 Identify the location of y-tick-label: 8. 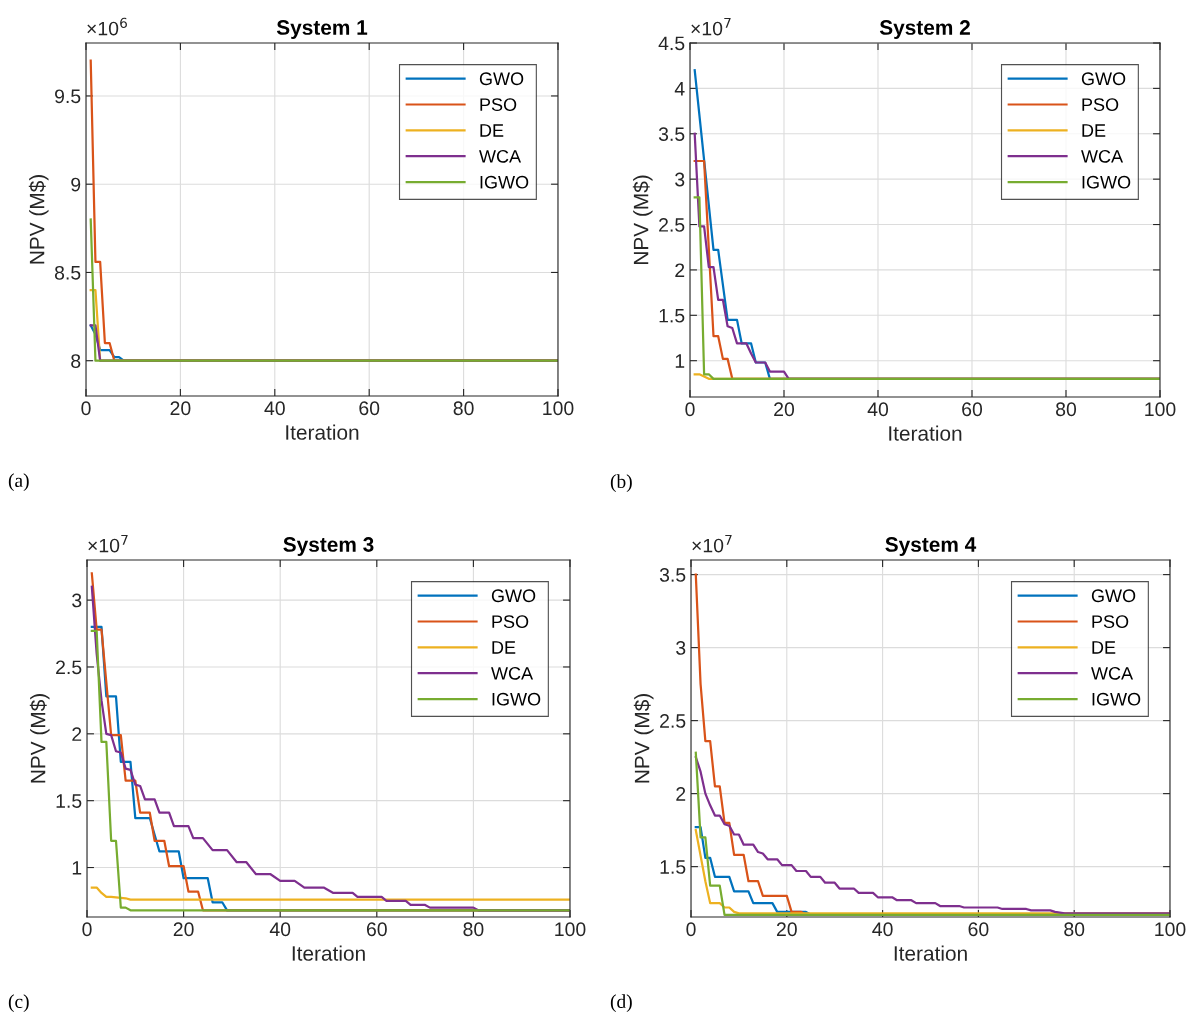
(76, 361).